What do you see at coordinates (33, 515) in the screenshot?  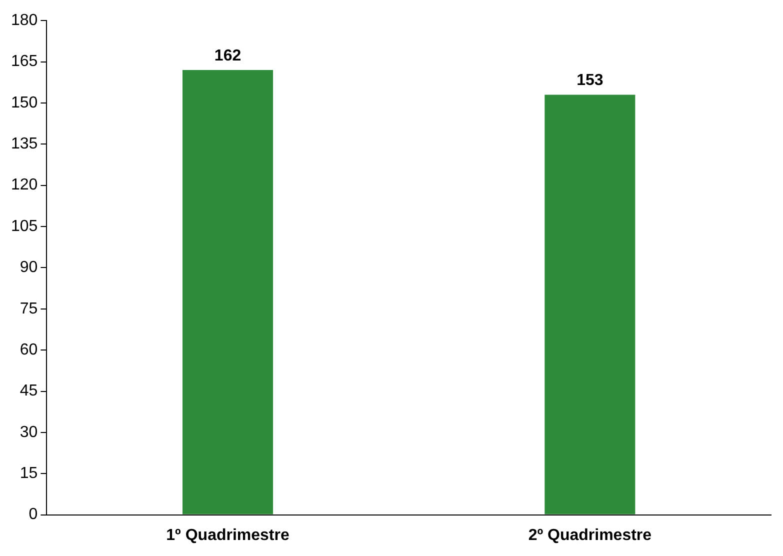 I see `y-tick-label: 0` at bounding box center [33, 515].